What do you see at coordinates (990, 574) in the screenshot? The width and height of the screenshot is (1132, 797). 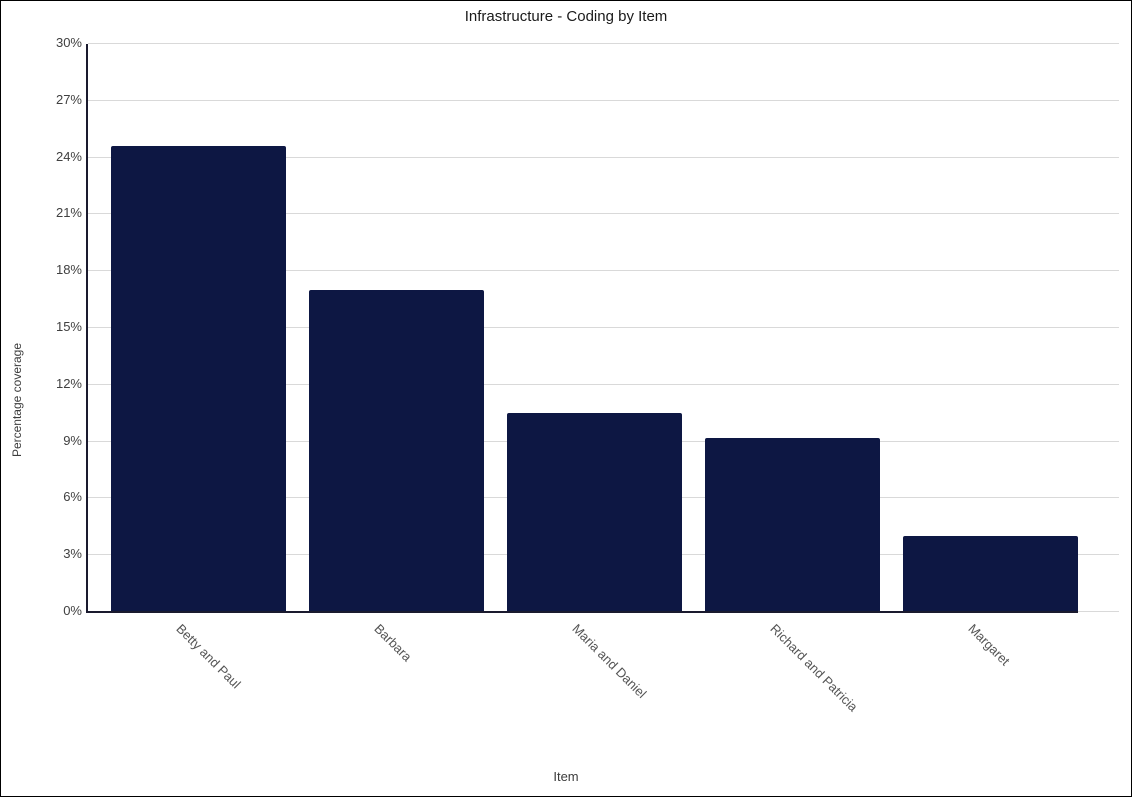 I see `bar-margaret` at bounding box center [990, 574].